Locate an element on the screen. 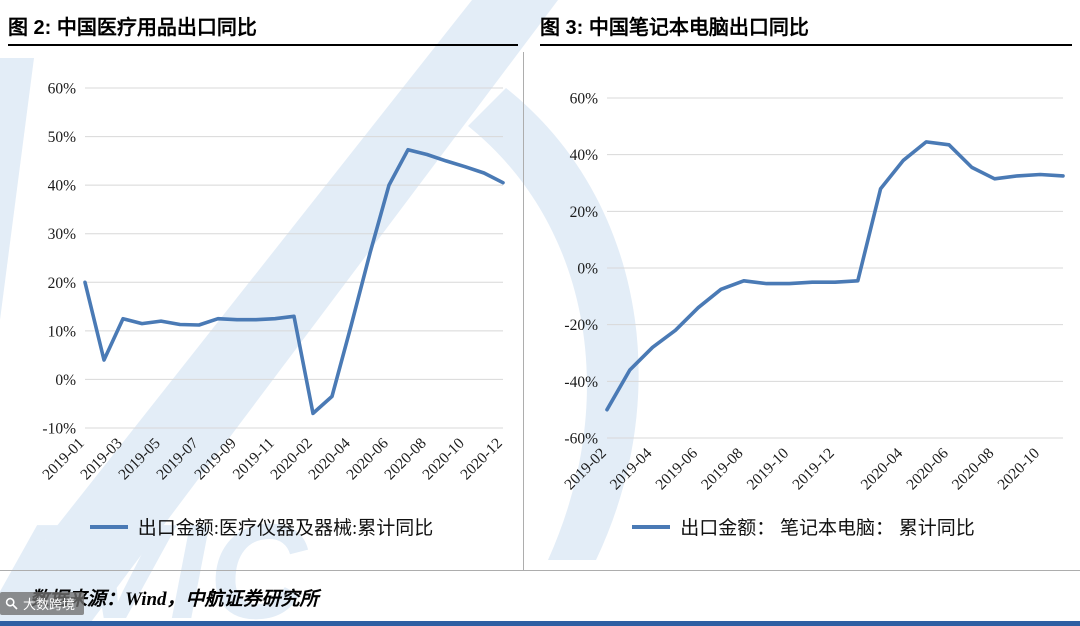 This screenshot has height=626, width=1080. figure3-title: 图 3: 中国笔记本电脑出口同比 is located at coordinates (674, 28).